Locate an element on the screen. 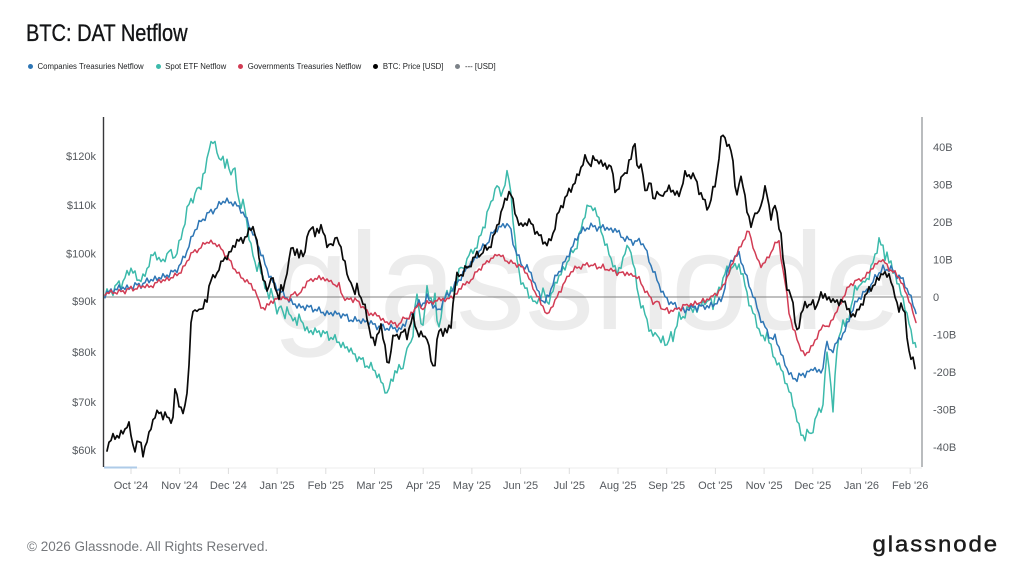 The height and width of the screenshot is (576, 1024). svg-text: Dec '24 is located at coordinates (228, 486).